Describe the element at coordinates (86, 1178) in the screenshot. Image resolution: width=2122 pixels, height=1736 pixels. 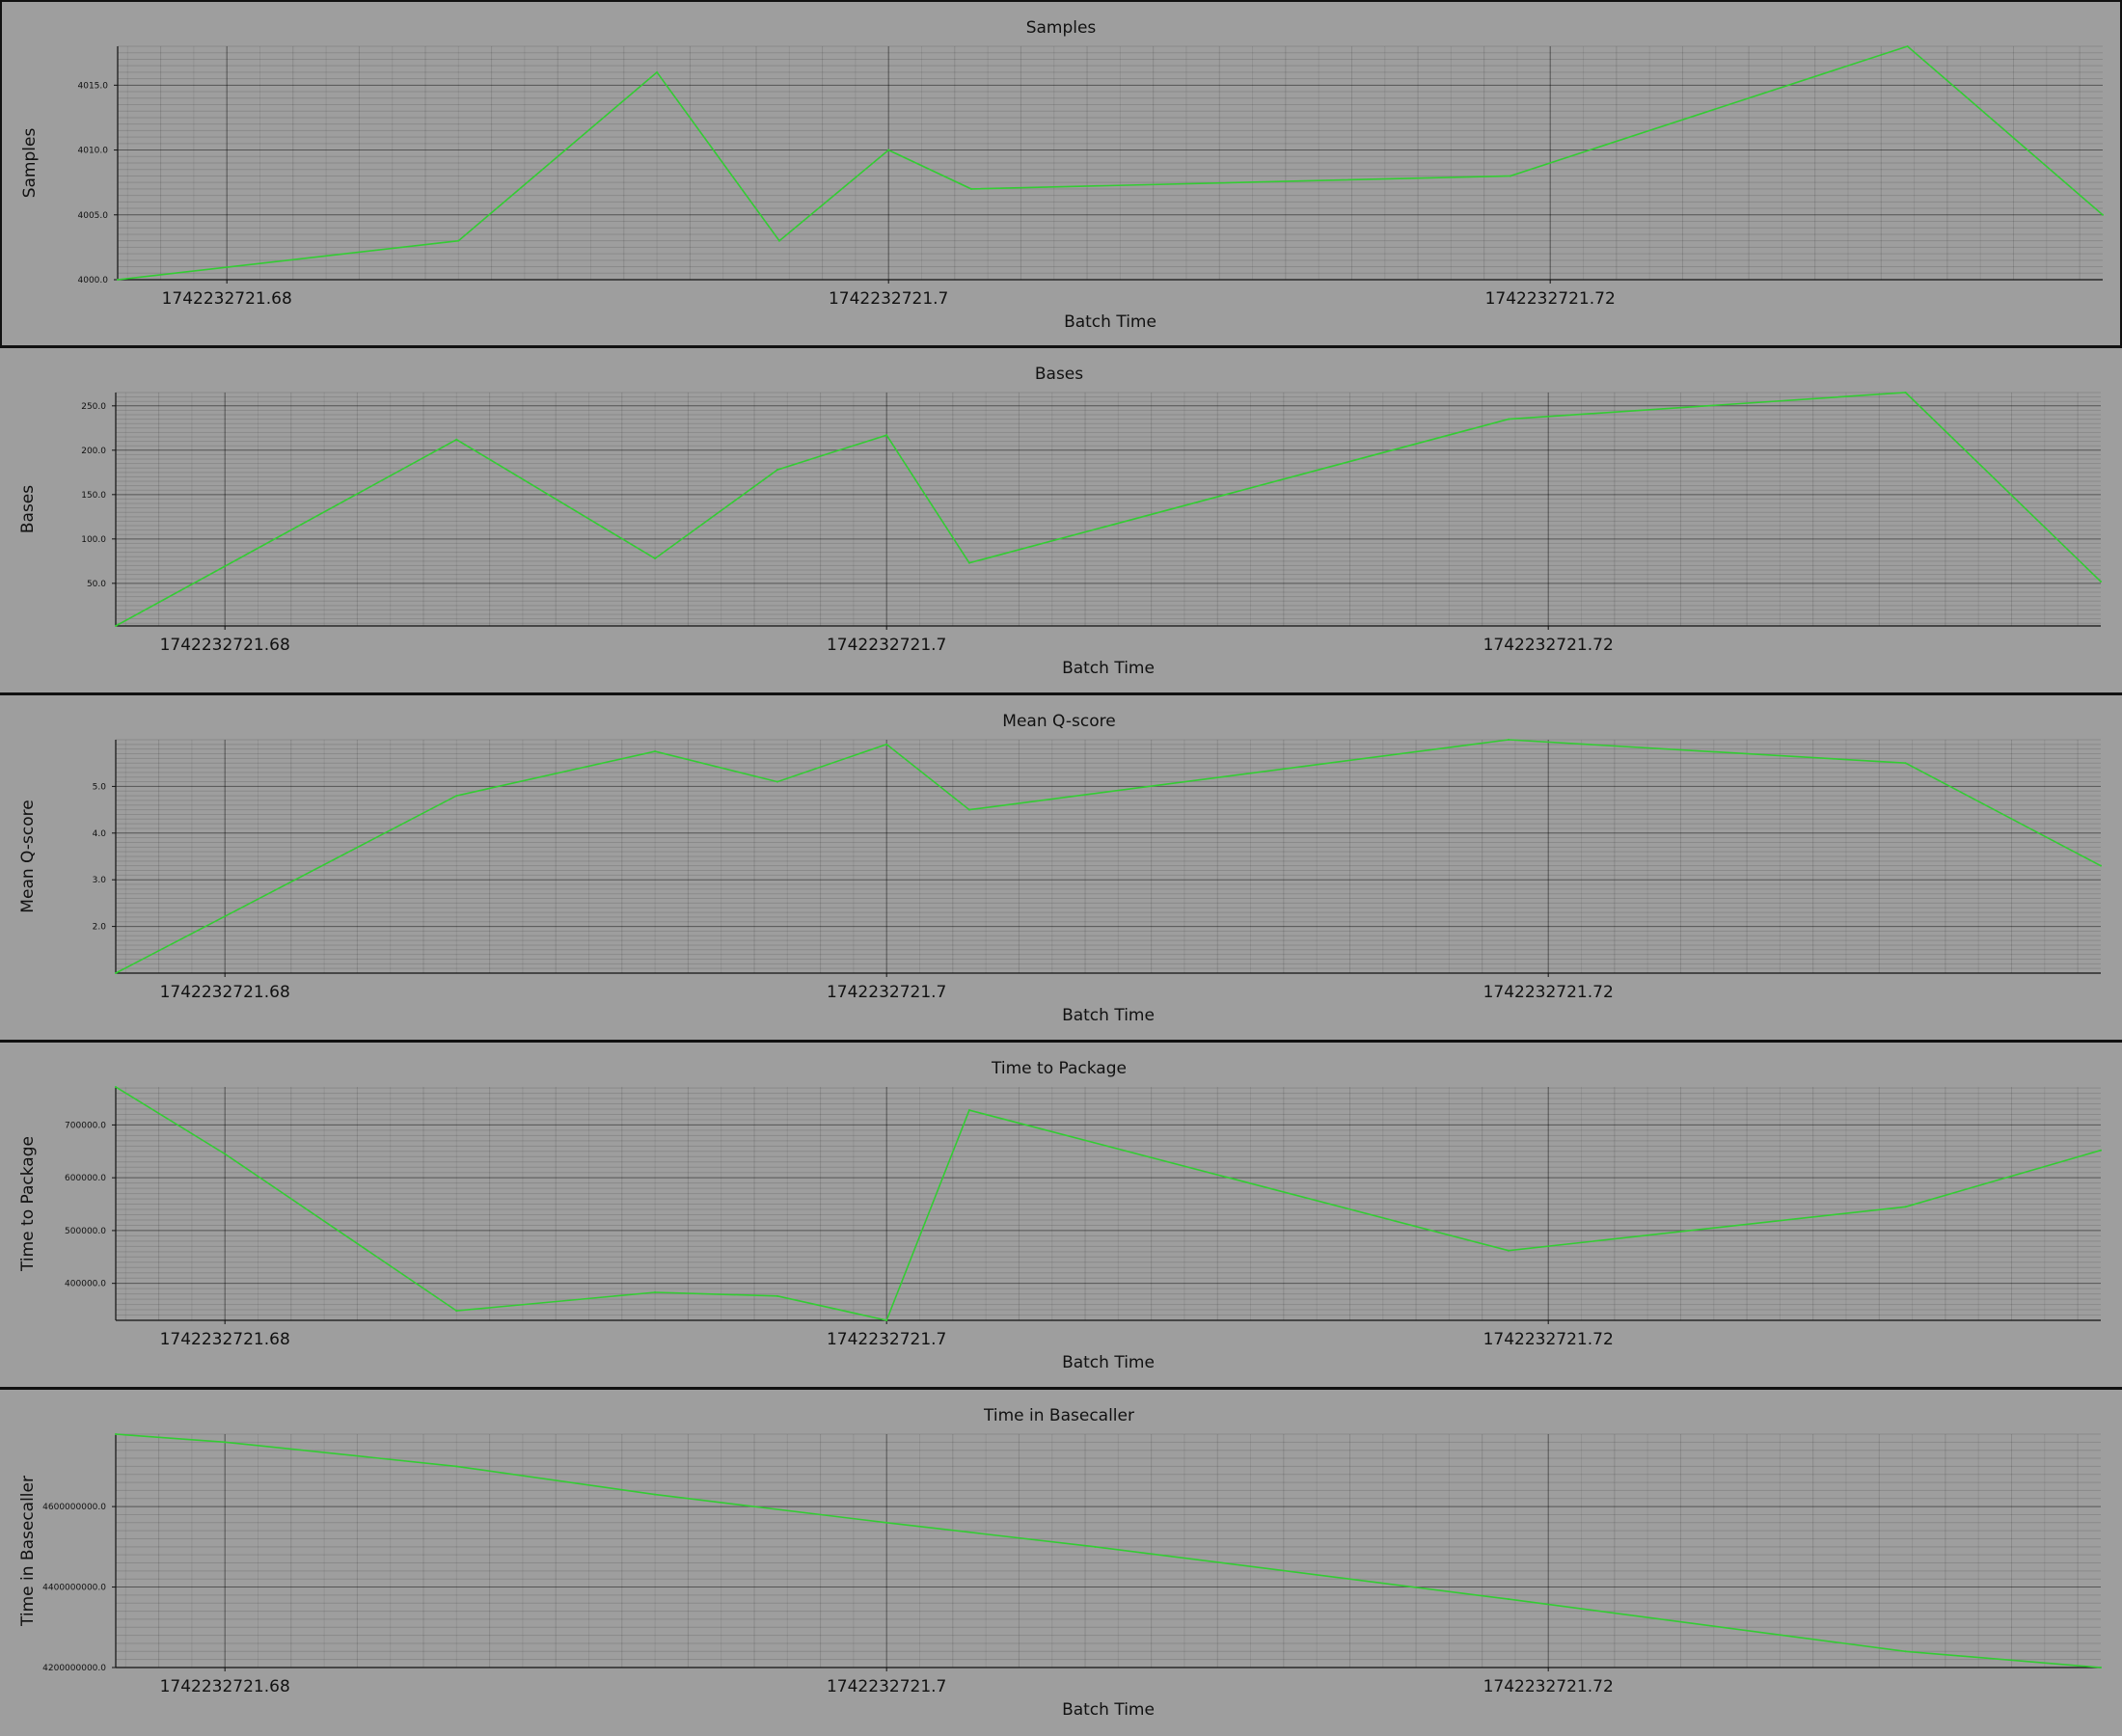
I see `y-tick-label: 600000.0` at that location.